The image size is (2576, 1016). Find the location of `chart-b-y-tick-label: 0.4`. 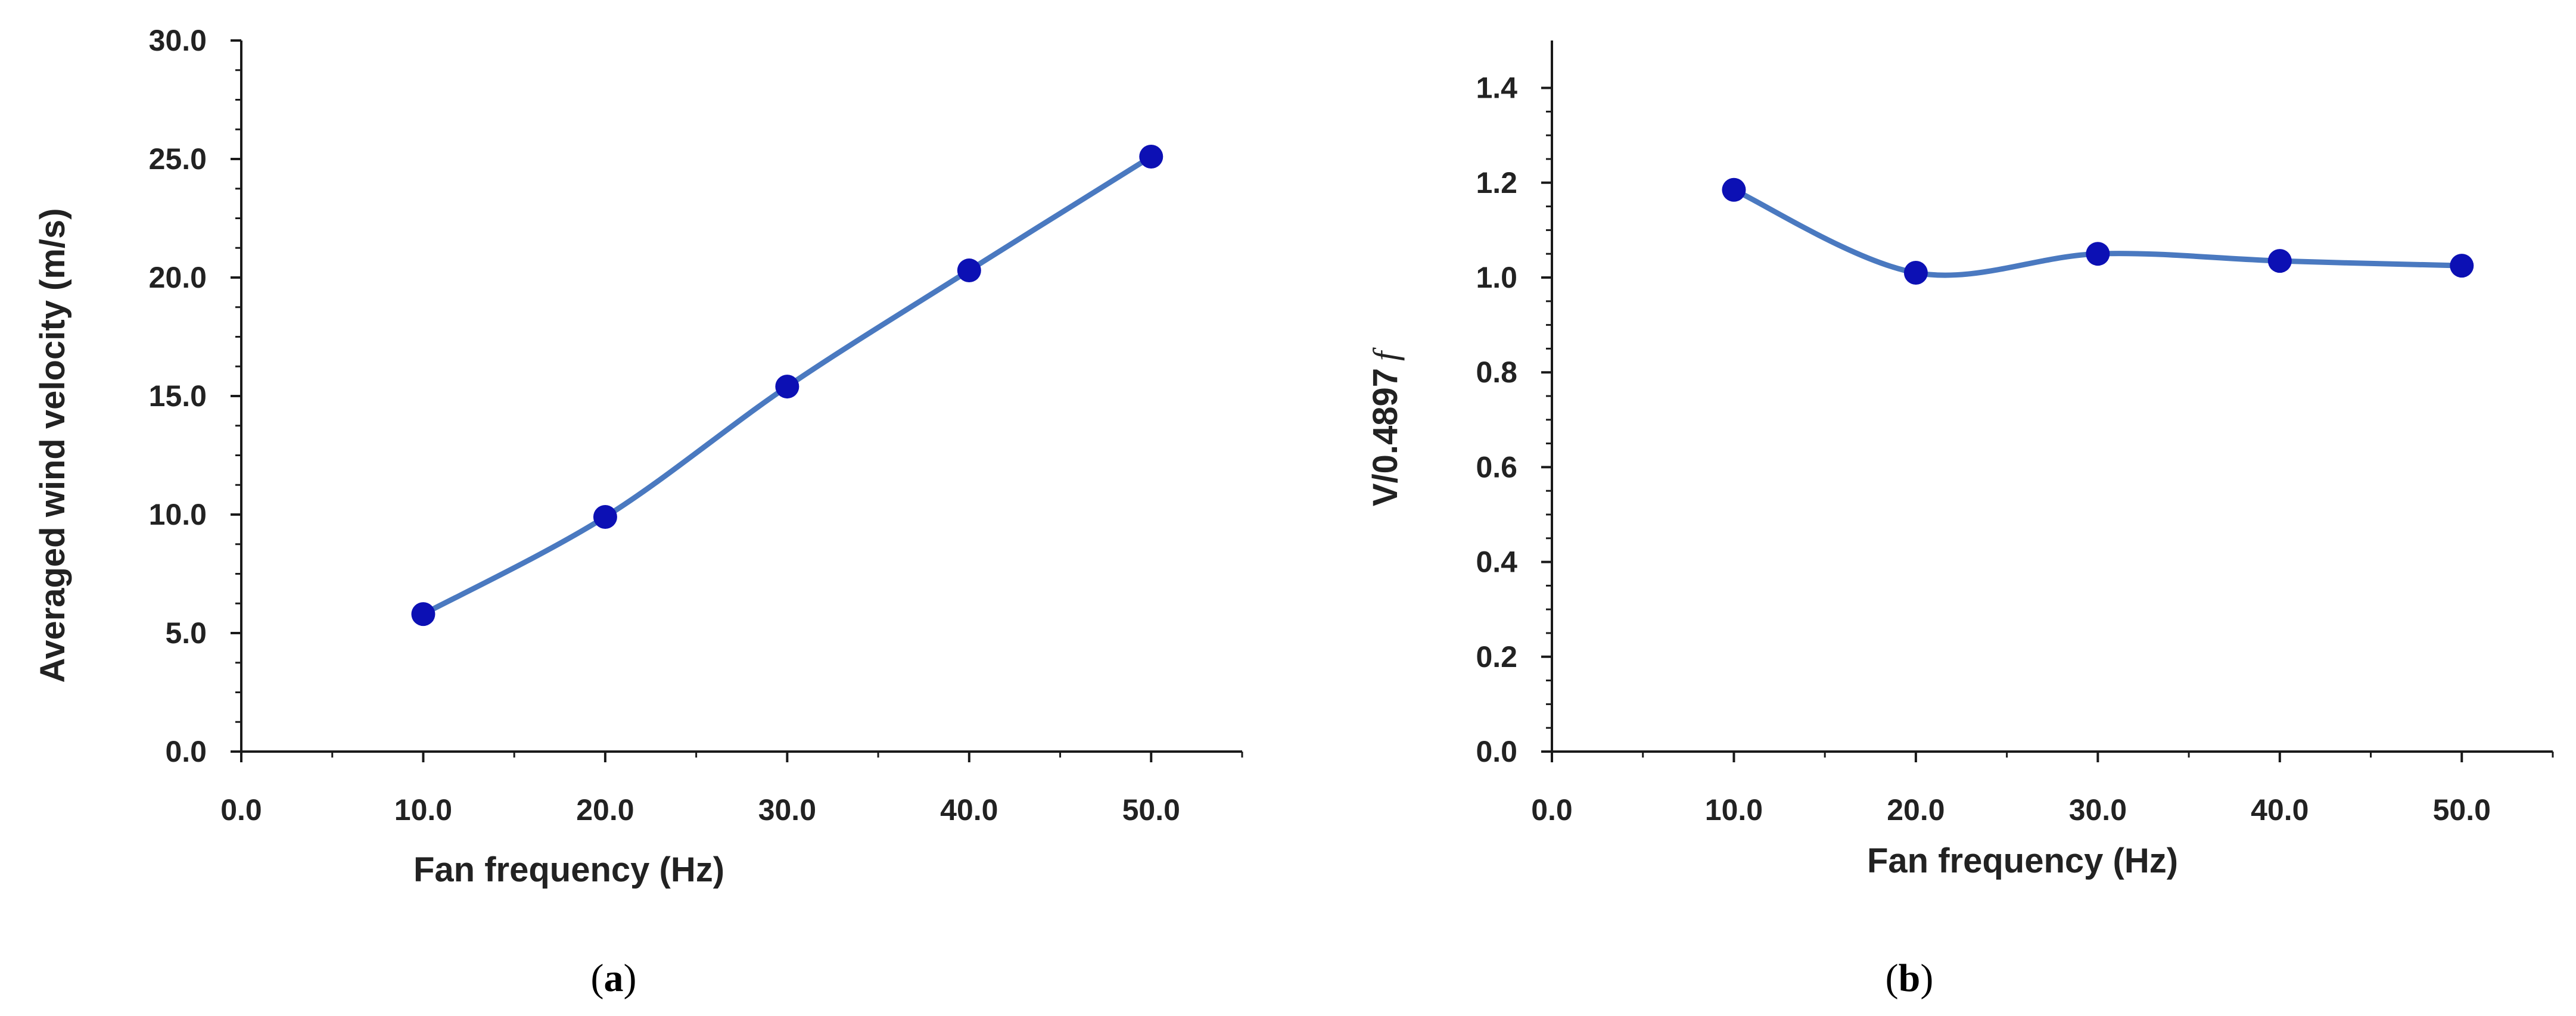

chart-b-y-tick-label: 0.4 is located at coordinates (1496, 562).